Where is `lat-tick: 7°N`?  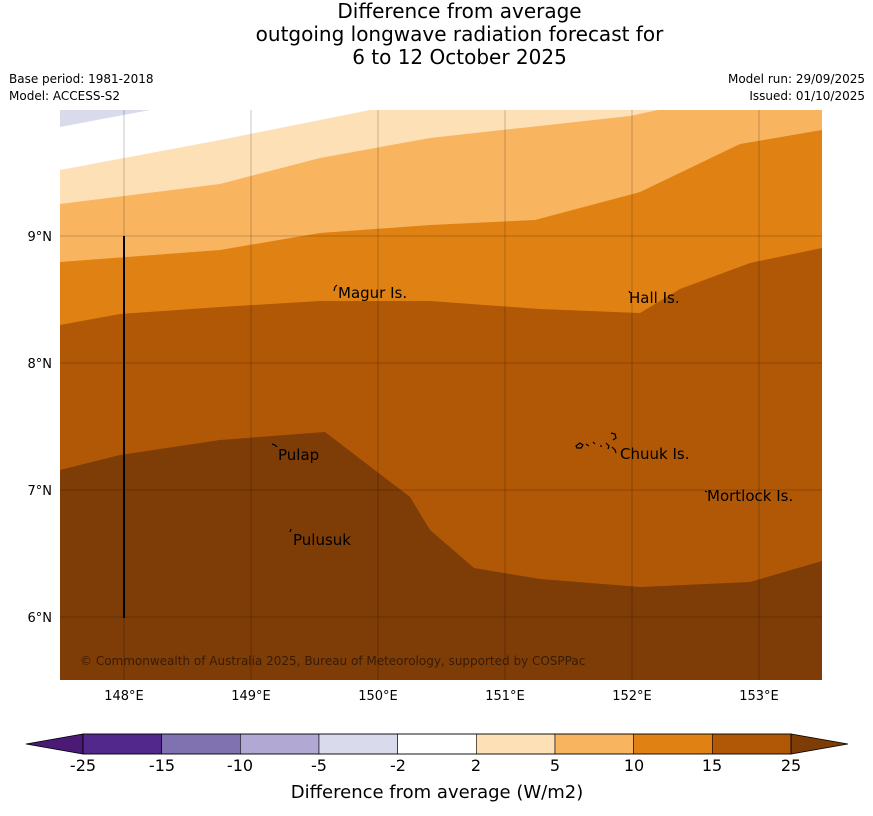
lat-tick: 7°N is located at coordinates (40, 491).